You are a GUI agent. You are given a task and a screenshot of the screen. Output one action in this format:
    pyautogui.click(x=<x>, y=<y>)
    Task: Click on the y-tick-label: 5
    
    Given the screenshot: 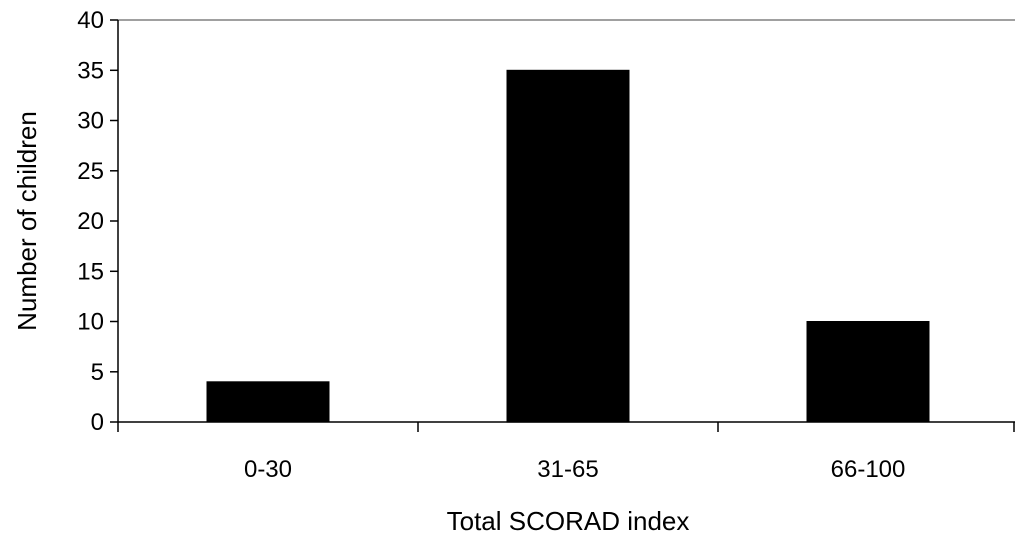 What is the action you would take?
    pyautogui.click(x=97, y=372)
    